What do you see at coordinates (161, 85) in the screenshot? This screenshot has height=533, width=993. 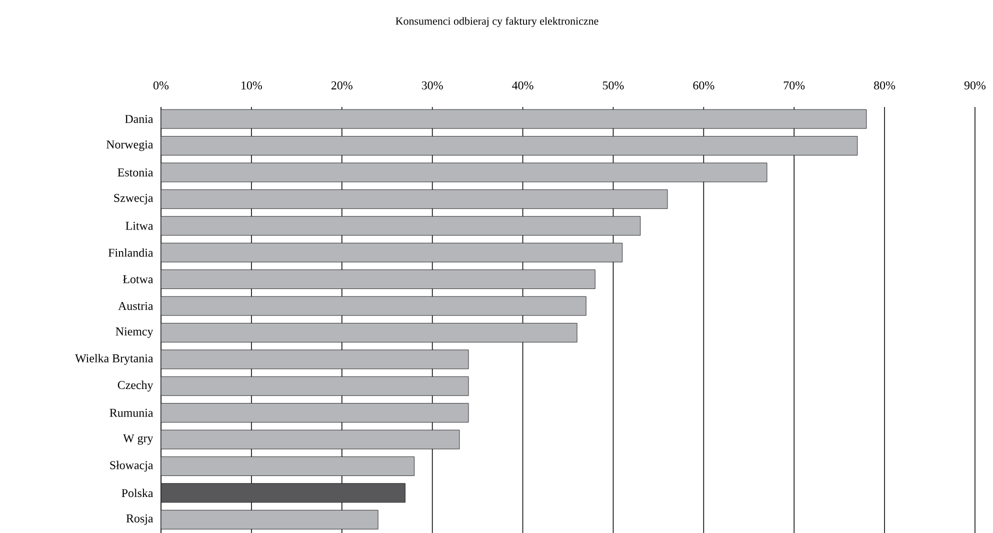 I see `x-tick-label: 0%` at bounding box center [161, 85].